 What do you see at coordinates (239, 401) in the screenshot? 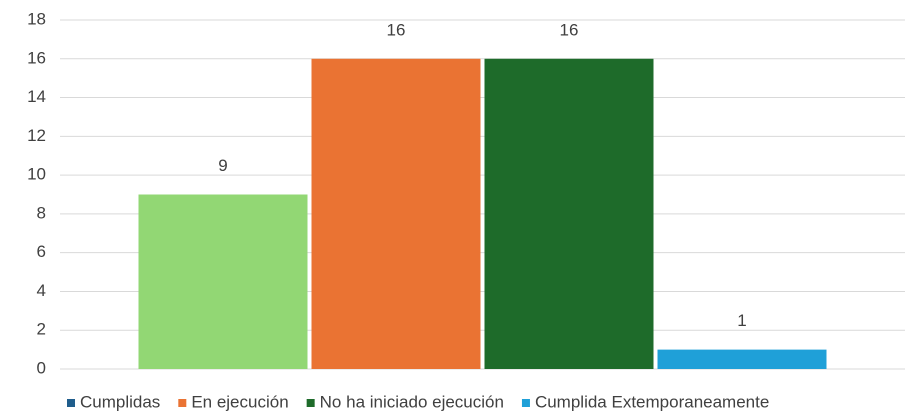
I see `legend-label: En ejecución` at bounding box center [239, 401].